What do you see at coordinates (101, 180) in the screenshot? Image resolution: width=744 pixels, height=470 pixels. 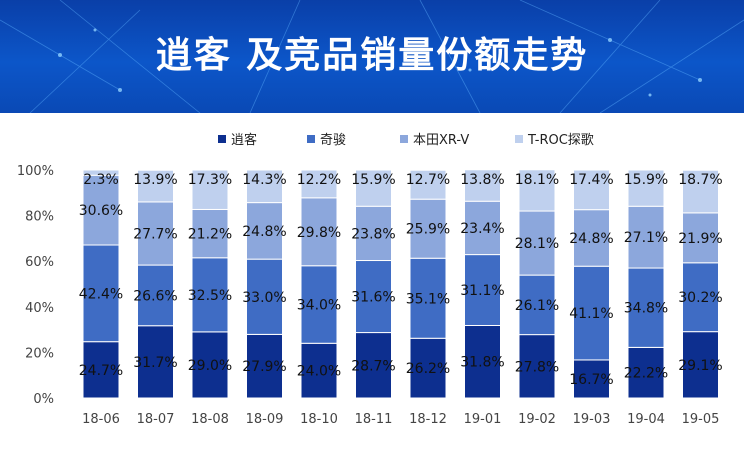 I see `data-label: 2.3%` at bounding box center [101, 180].